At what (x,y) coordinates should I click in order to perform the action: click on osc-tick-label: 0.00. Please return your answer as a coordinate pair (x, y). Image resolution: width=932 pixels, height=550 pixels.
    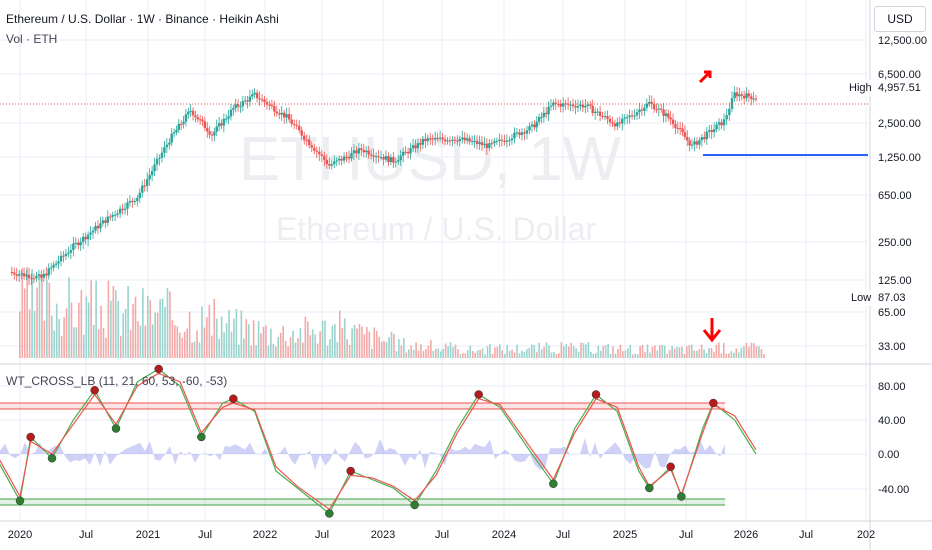
    Looking at the image, I should click on (888, 455).